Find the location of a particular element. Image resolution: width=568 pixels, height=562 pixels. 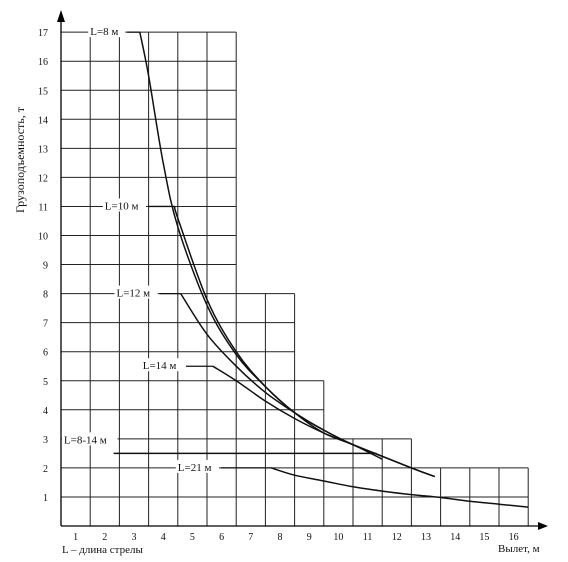

x-tick-label: 12 is located at coordinates (397, 537).